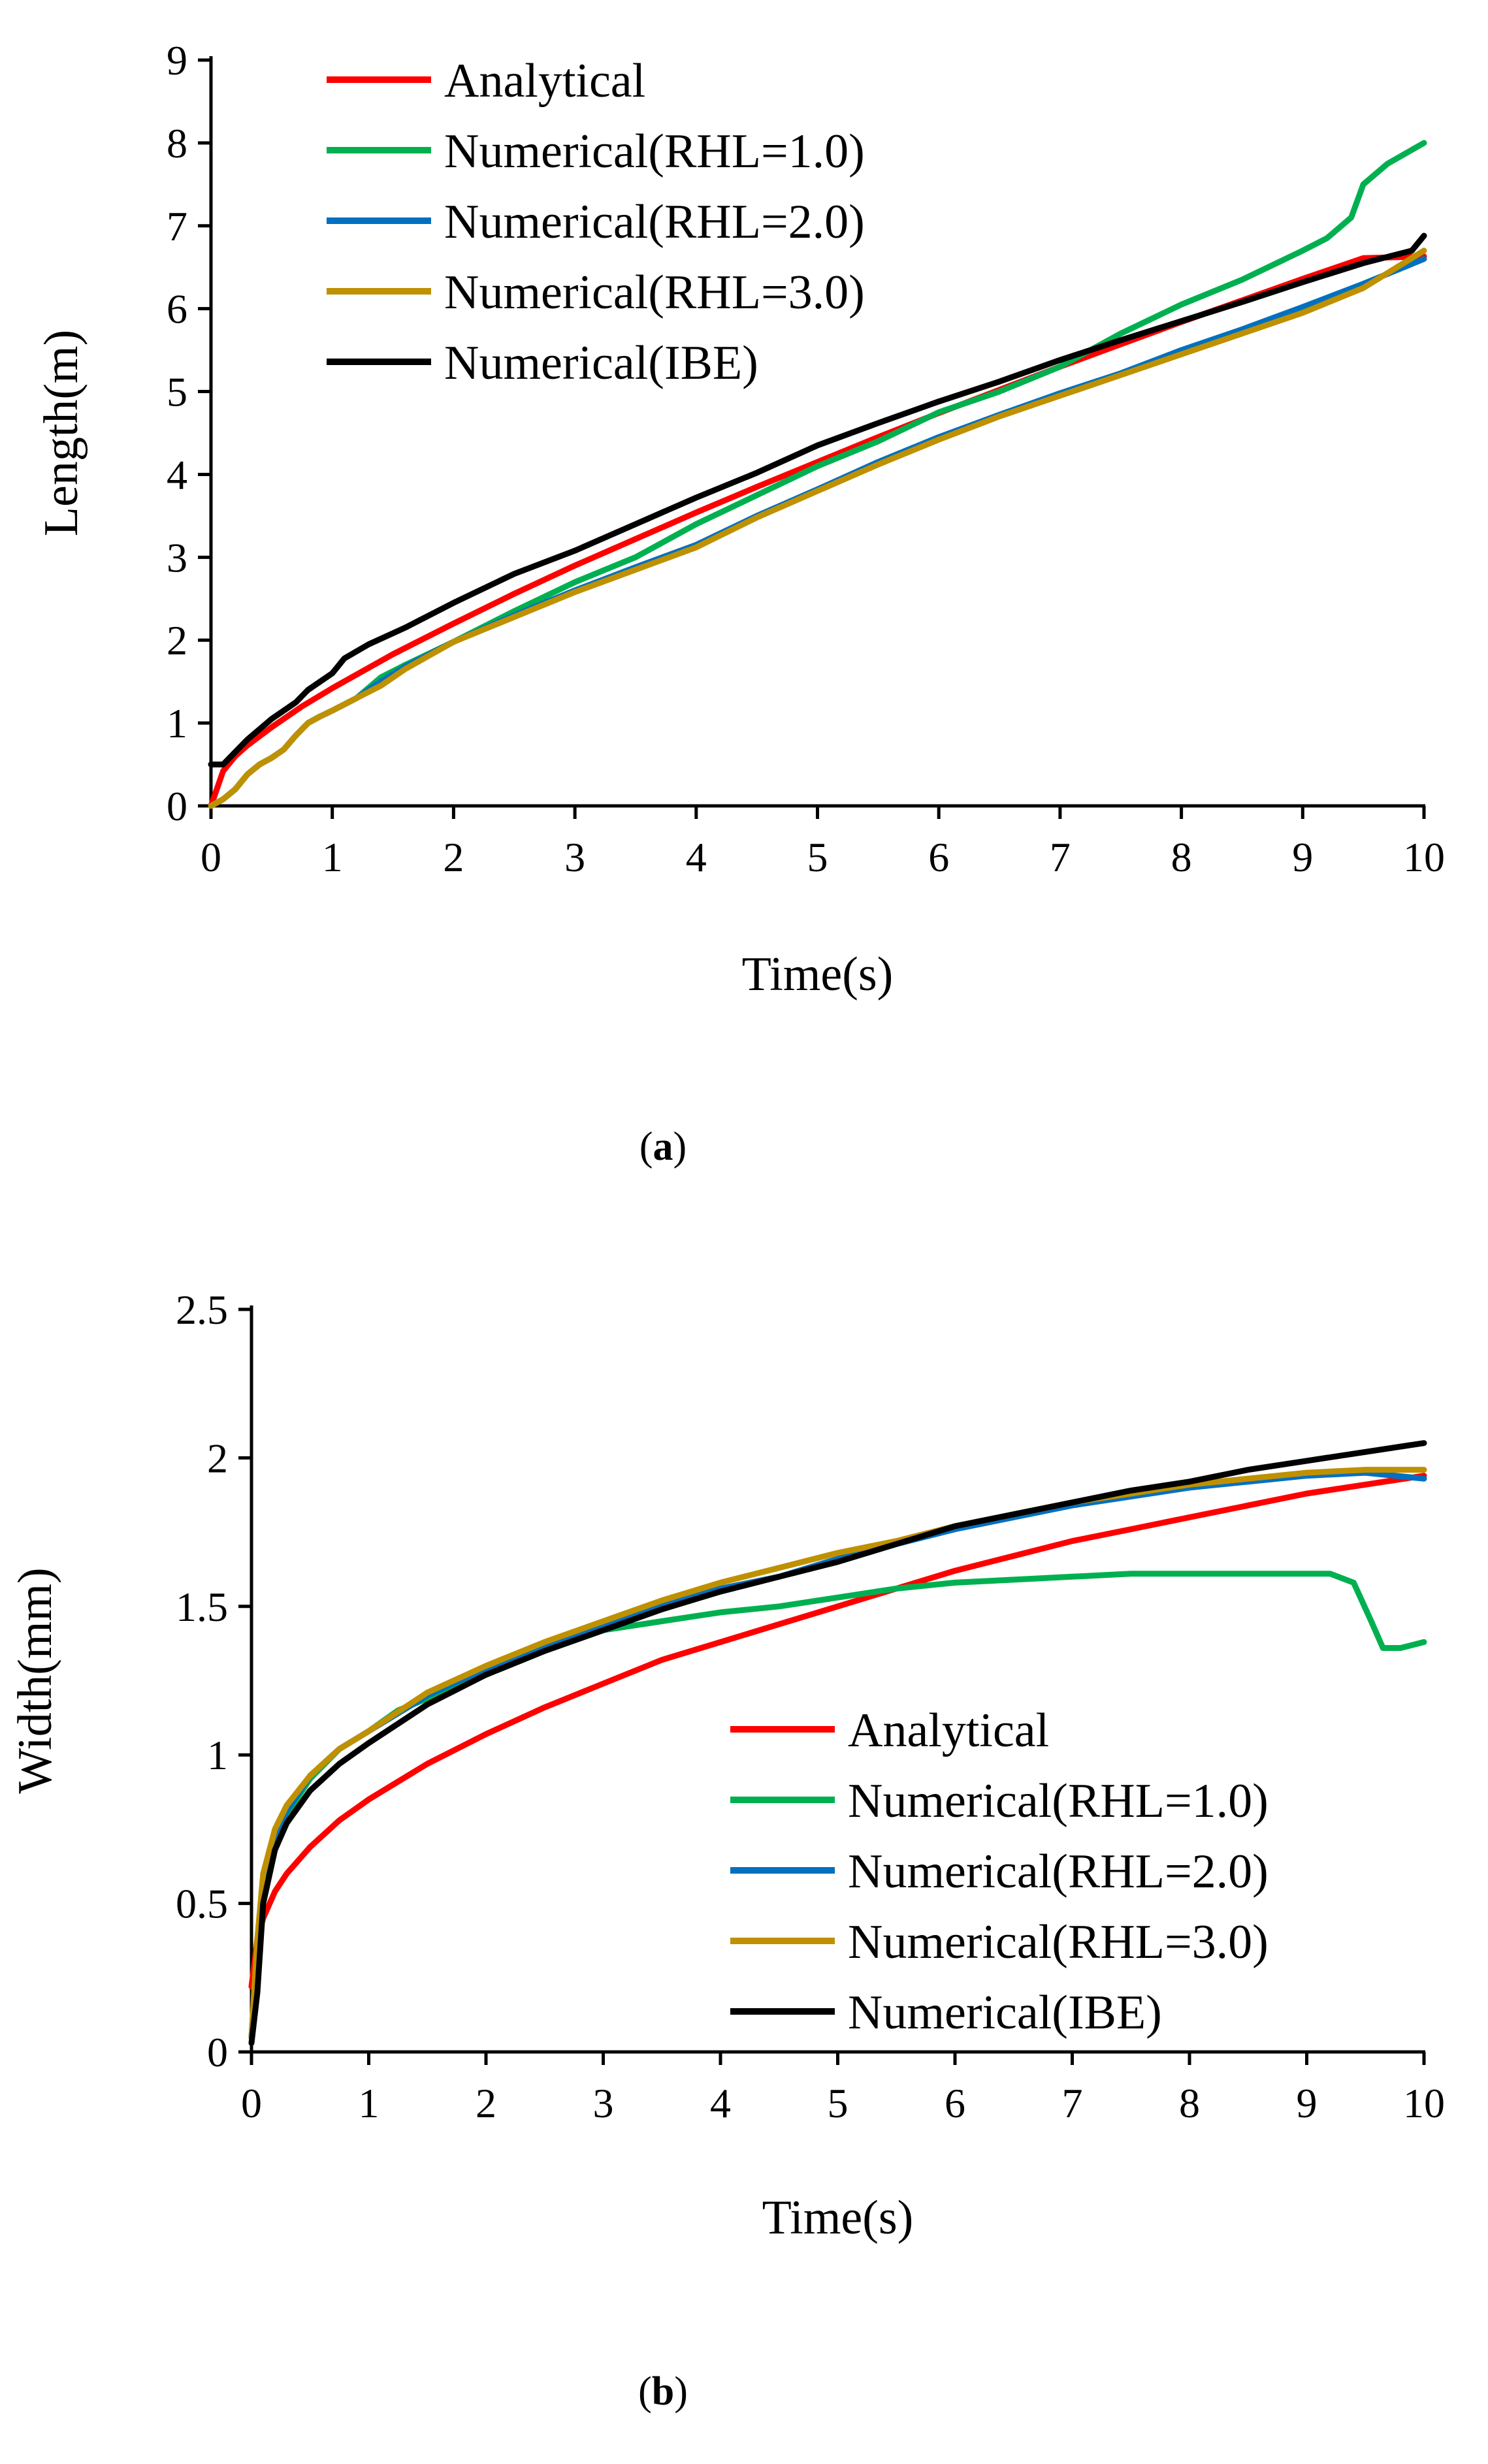 The image size is (1488, 2464). Describe the element at coordinates (177, 143) in the screenshot. I see `chart-a-y-tick-label: 8` at that location.